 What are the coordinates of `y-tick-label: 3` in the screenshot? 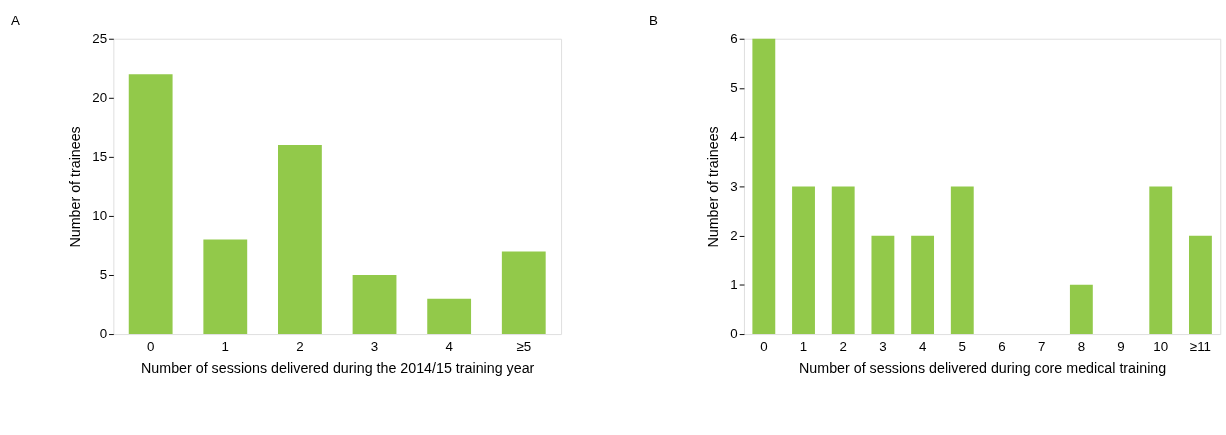 It's located at (734, 186).